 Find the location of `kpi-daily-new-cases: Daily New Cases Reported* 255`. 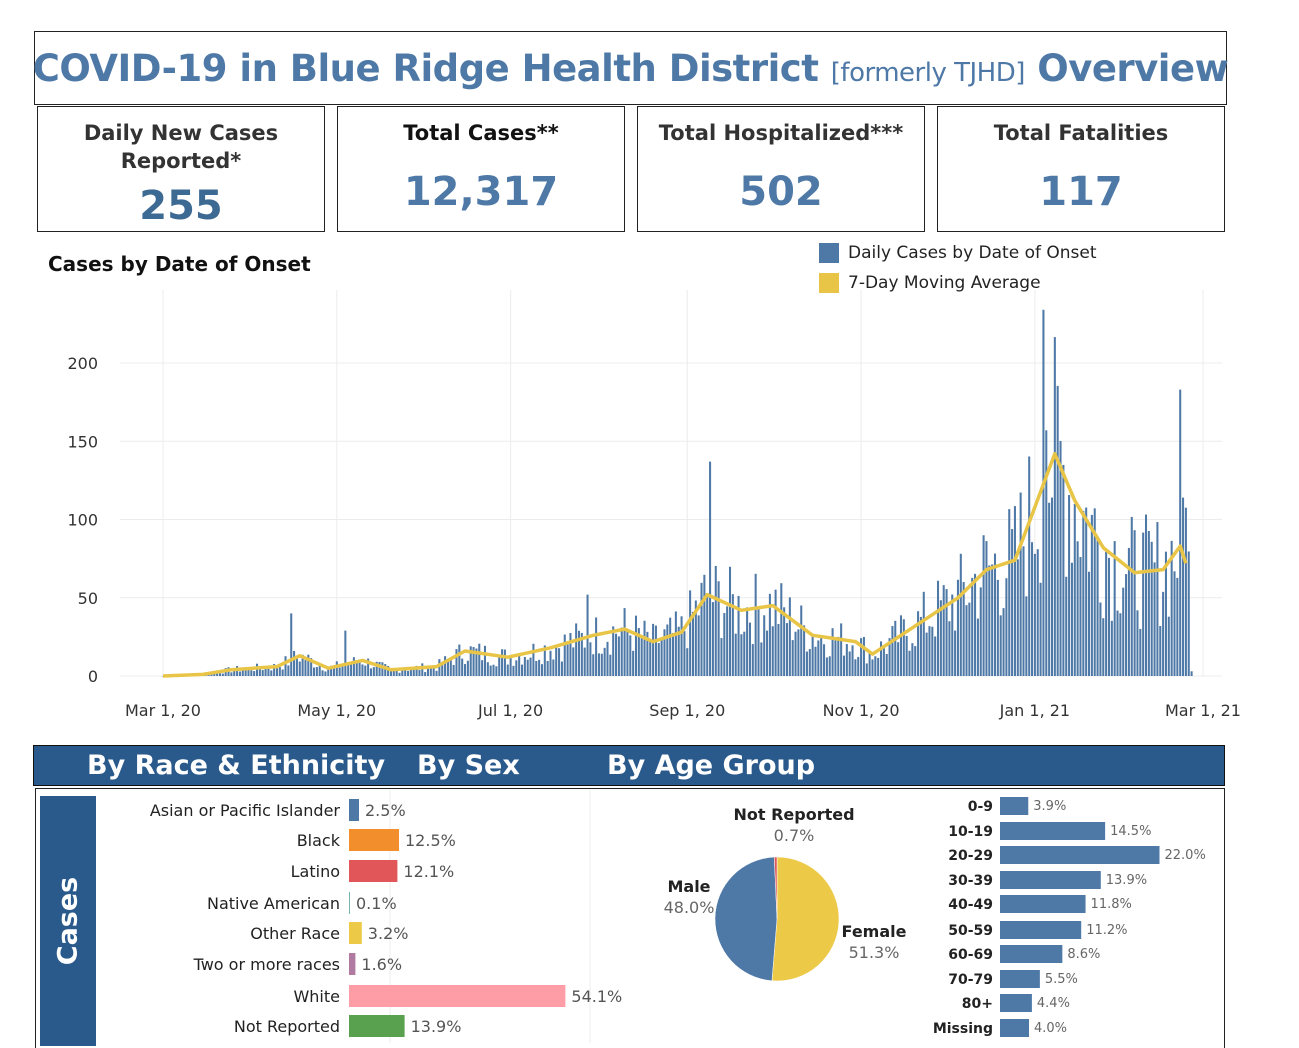

kpi-daily-new-cases: Daily New Cases Reported* 255 is located at coordinates (181, 169).